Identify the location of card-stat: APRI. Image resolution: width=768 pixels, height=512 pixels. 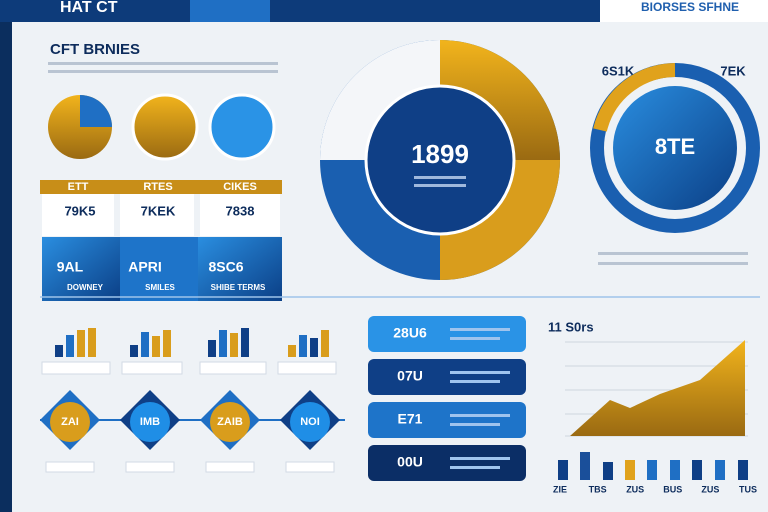
(144, 267).